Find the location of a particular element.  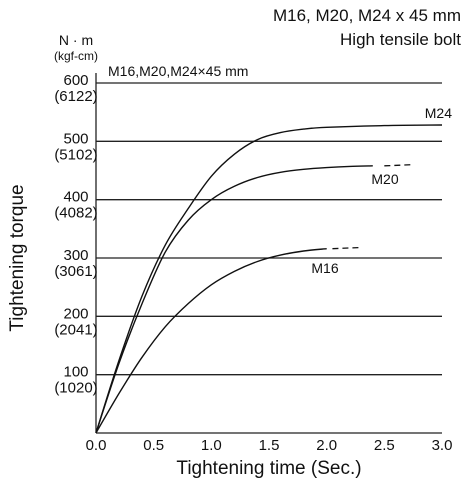

y-tick-label-500: 500 is located at coordinates (75, 138).